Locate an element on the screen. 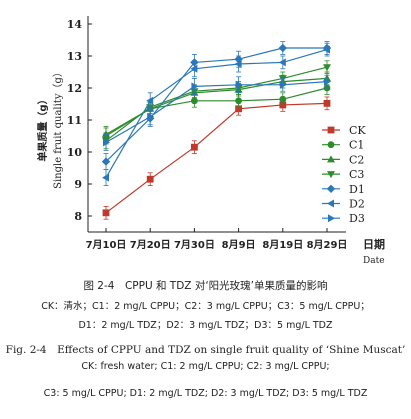 The image size is (411, 419). legend-item-c3: C3 is located at coordinates (343, 174).